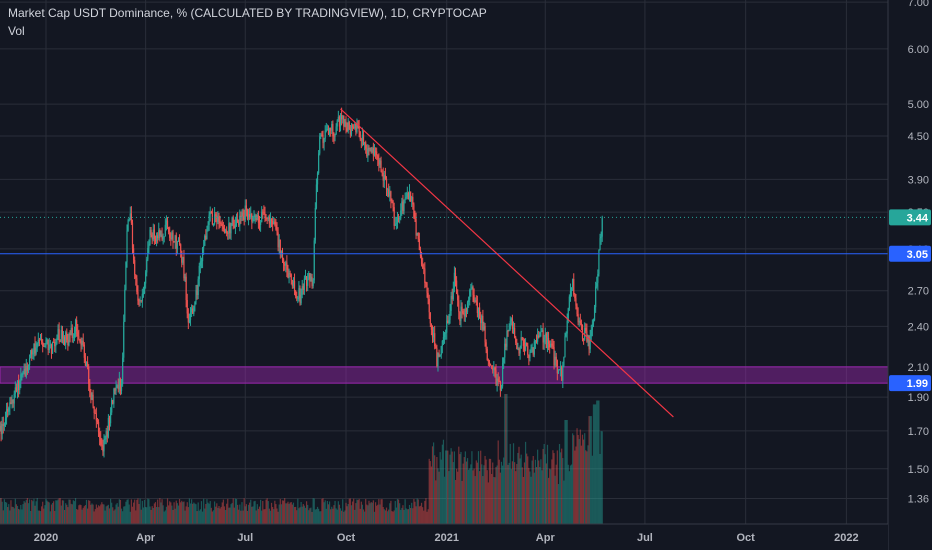 This screenshot has height=550, width=932. What do you see at coordinates (444, 537) in the screenshot?
I see `time-axis-bg` at bounding box center [444, 537].